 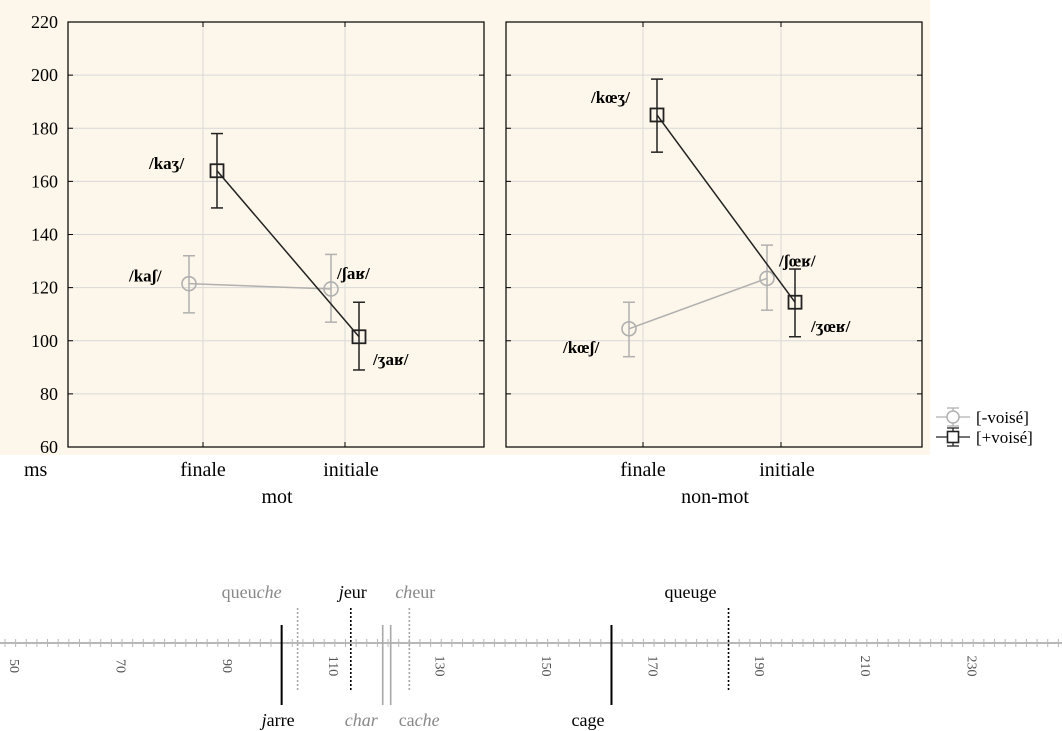 I want to click on label-part-italic: char, so click(x=362, y=720).